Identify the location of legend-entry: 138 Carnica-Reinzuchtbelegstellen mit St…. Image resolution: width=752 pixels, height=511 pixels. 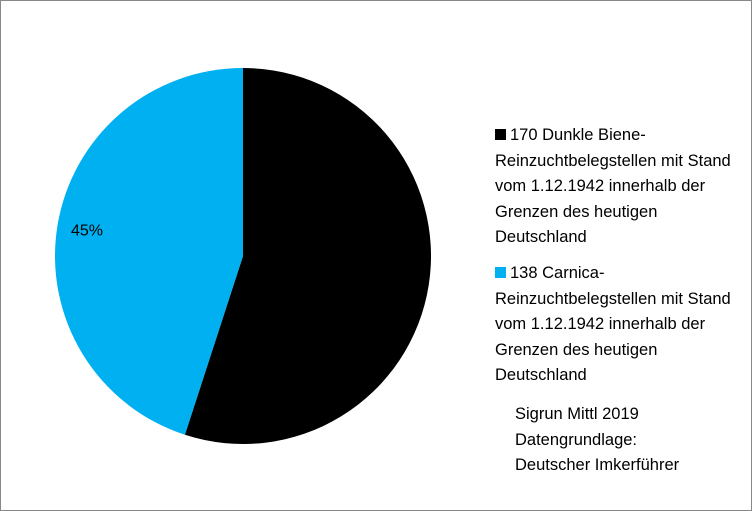
(617, 325).